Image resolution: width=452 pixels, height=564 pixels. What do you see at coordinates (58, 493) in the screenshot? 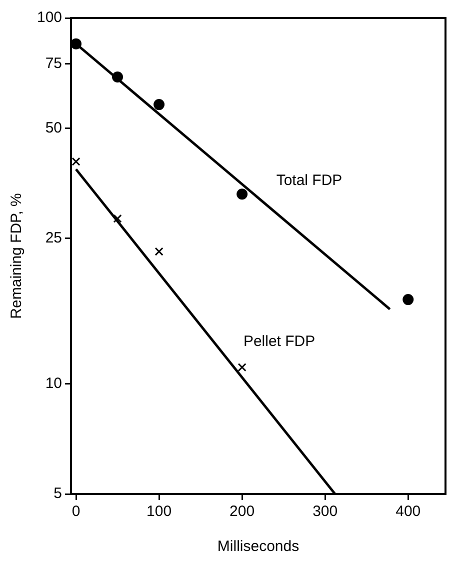
I see `y-tick-label: 5` at bounding box center [58, 493].